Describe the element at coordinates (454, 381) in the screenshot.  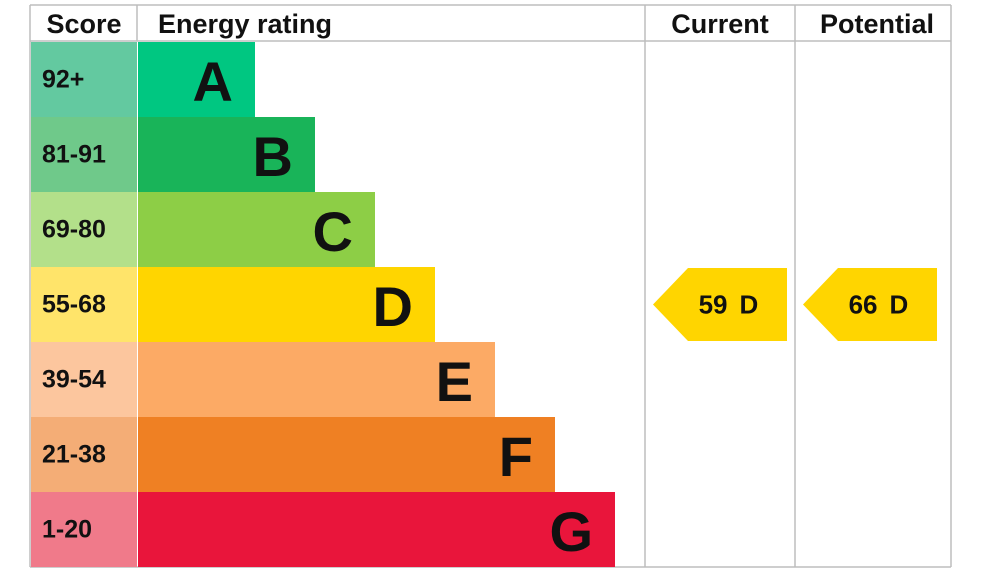
I see `band-letter: E` at that location.